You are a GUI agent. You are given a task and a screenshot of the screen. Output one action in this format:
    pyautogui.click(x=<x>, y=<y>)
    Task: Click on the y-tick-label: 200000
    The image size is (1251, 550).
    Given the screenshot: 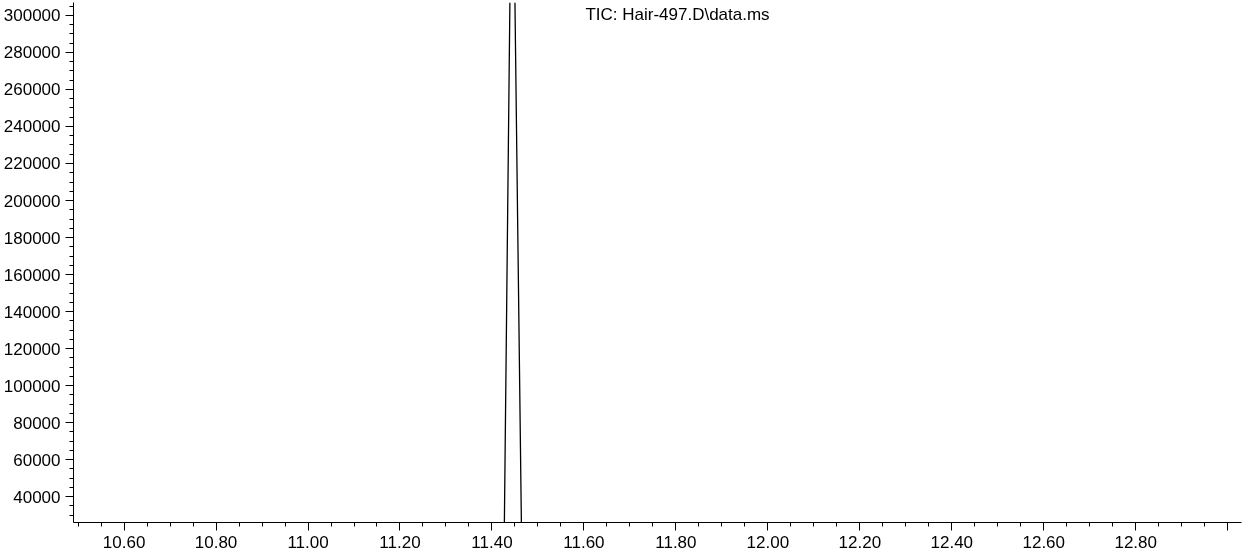 What is the action you would take?
    pyautogui.click(x=32, y=201)
    